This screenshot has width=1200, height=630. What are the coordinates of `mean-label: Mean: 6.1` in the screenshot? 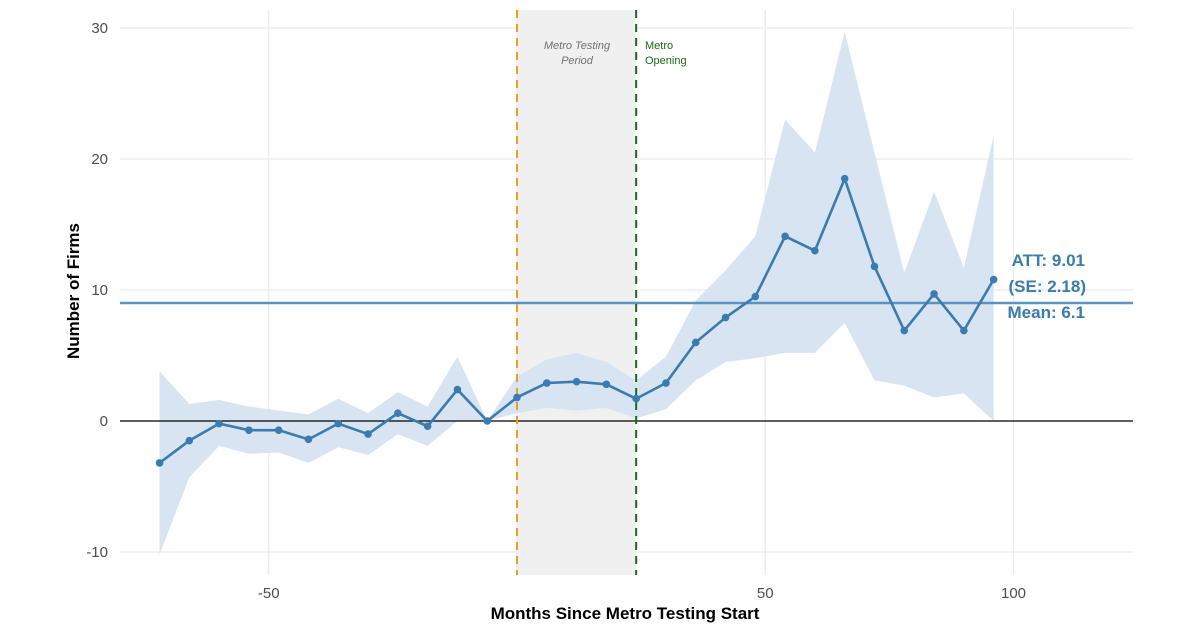 It's located at (1046, 312).